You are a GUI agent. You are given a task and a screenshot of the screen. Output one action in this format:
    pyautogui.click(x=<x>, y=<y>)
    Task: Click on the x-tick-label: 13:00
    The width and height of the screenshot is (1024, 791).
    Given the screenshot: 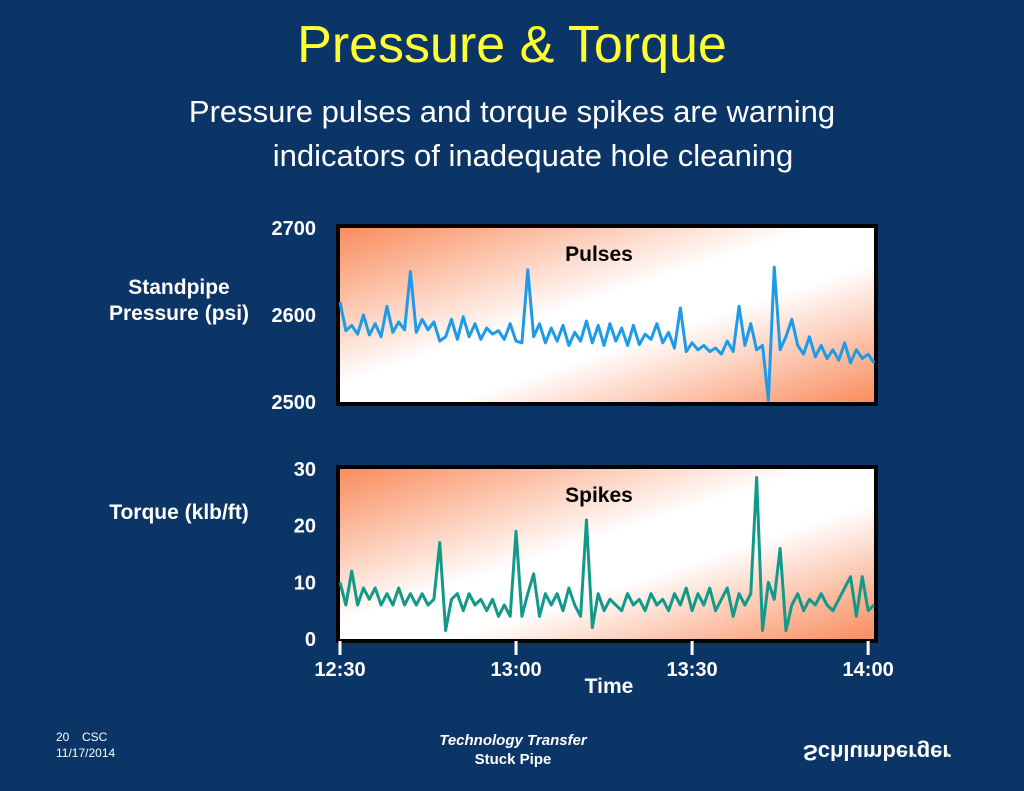 What is the action you would take?
    pyautogui.click(x=515, y=670)
    